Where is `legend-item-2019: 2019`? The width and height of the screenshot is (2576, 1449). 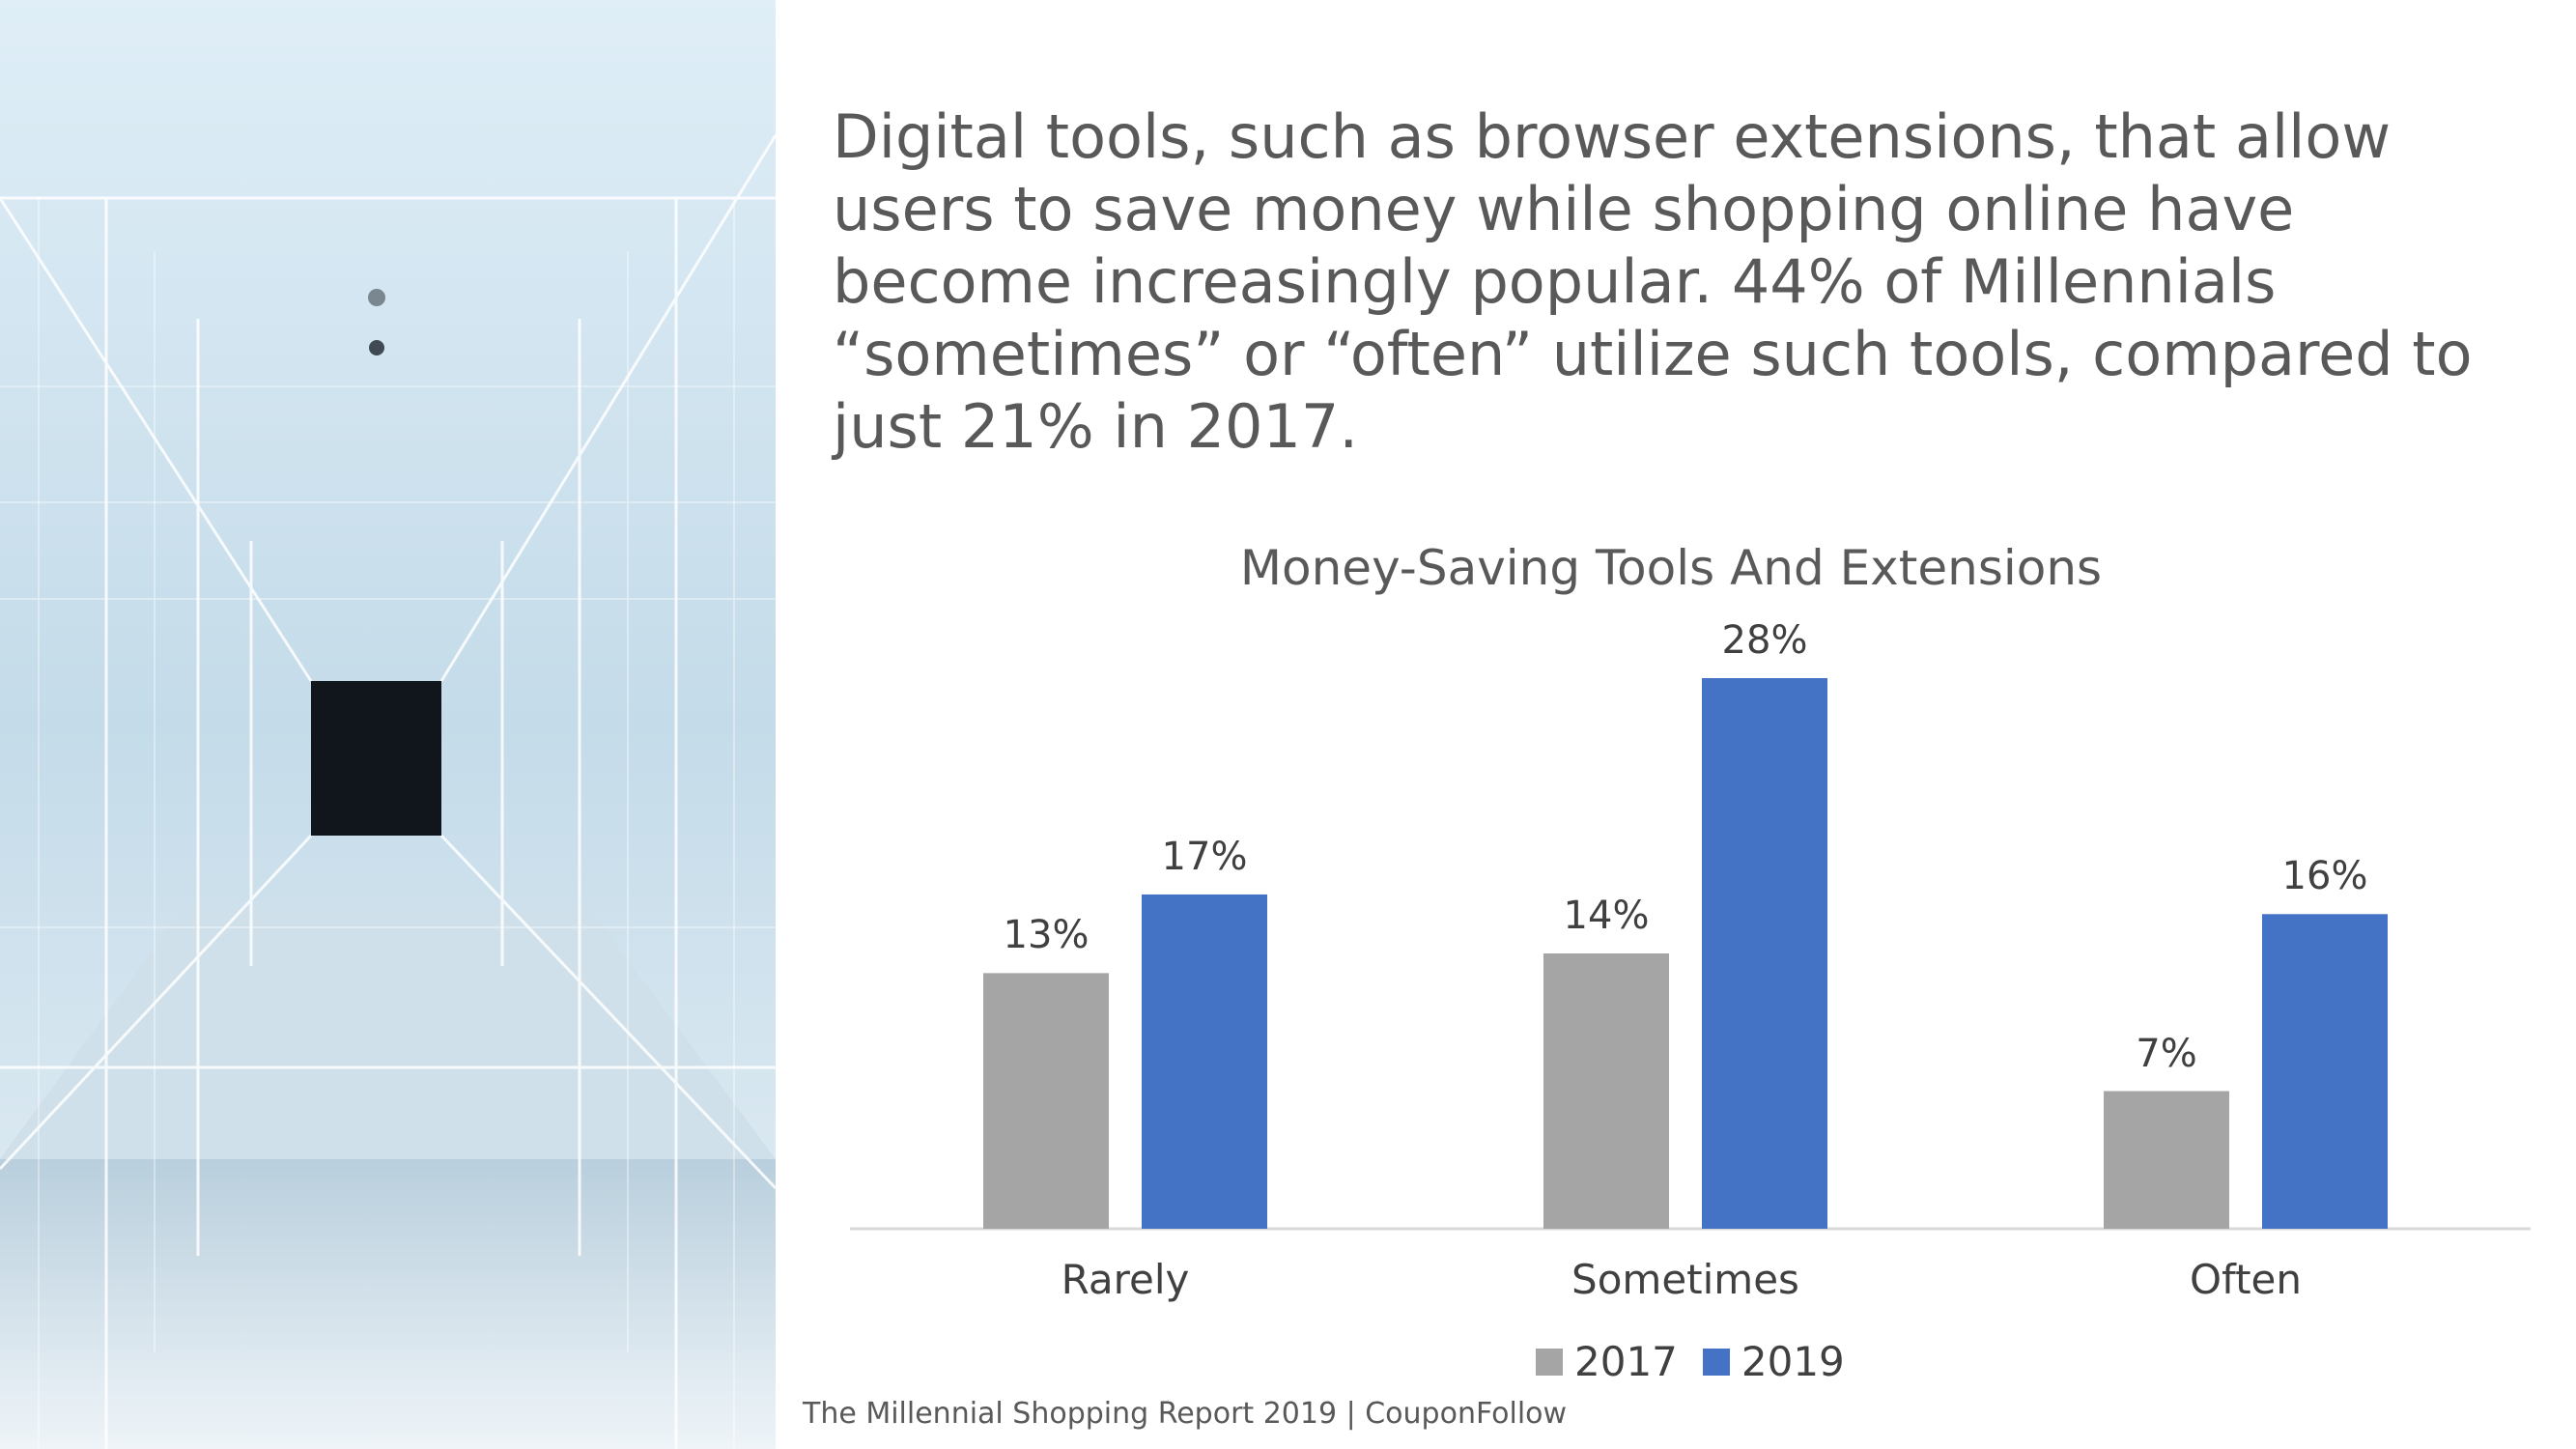
legend-item-2019: 2019 is located at coordinates (1773, 1361).